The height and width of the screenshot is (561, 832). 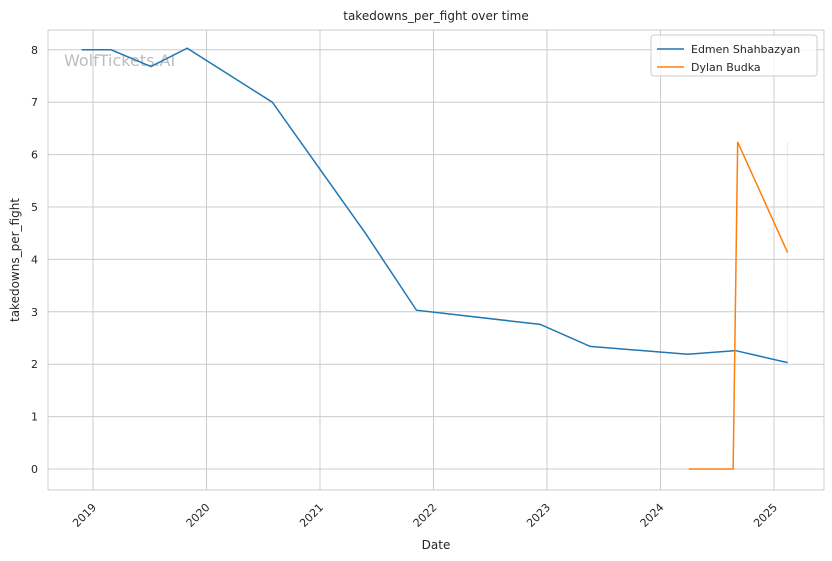 What do you see at coordinates (34, 207) in the screenshot?
I see `y-tick-label: 5` at bounding box center [34, 207].